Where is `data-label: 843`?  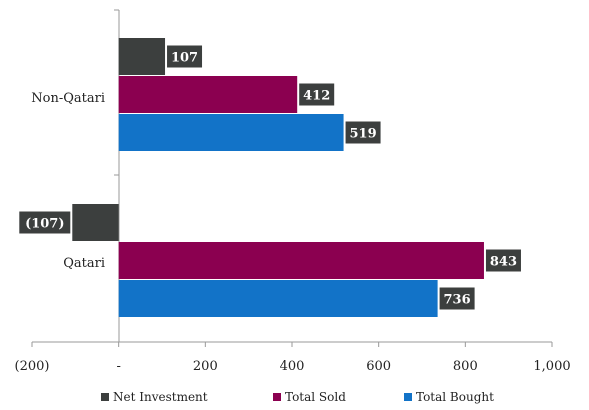 data-label: 843 is located at coordinates (503, 262).